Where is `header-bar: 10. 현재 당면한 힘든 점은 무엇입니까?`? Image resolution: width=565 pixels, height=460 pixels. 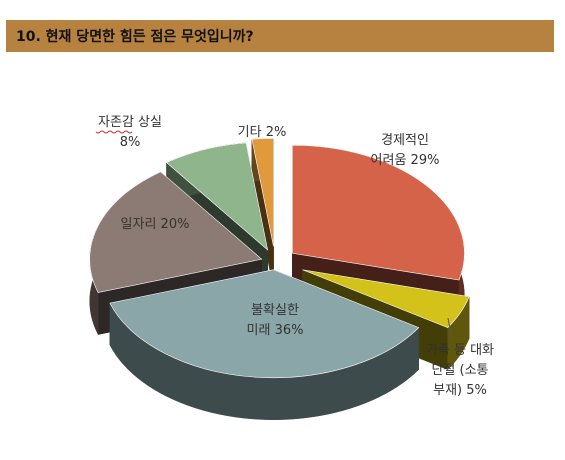
header-bar: 10. 현재 당면한 힘든 점은 무엇입니까? is located at coordinates (280, 36).